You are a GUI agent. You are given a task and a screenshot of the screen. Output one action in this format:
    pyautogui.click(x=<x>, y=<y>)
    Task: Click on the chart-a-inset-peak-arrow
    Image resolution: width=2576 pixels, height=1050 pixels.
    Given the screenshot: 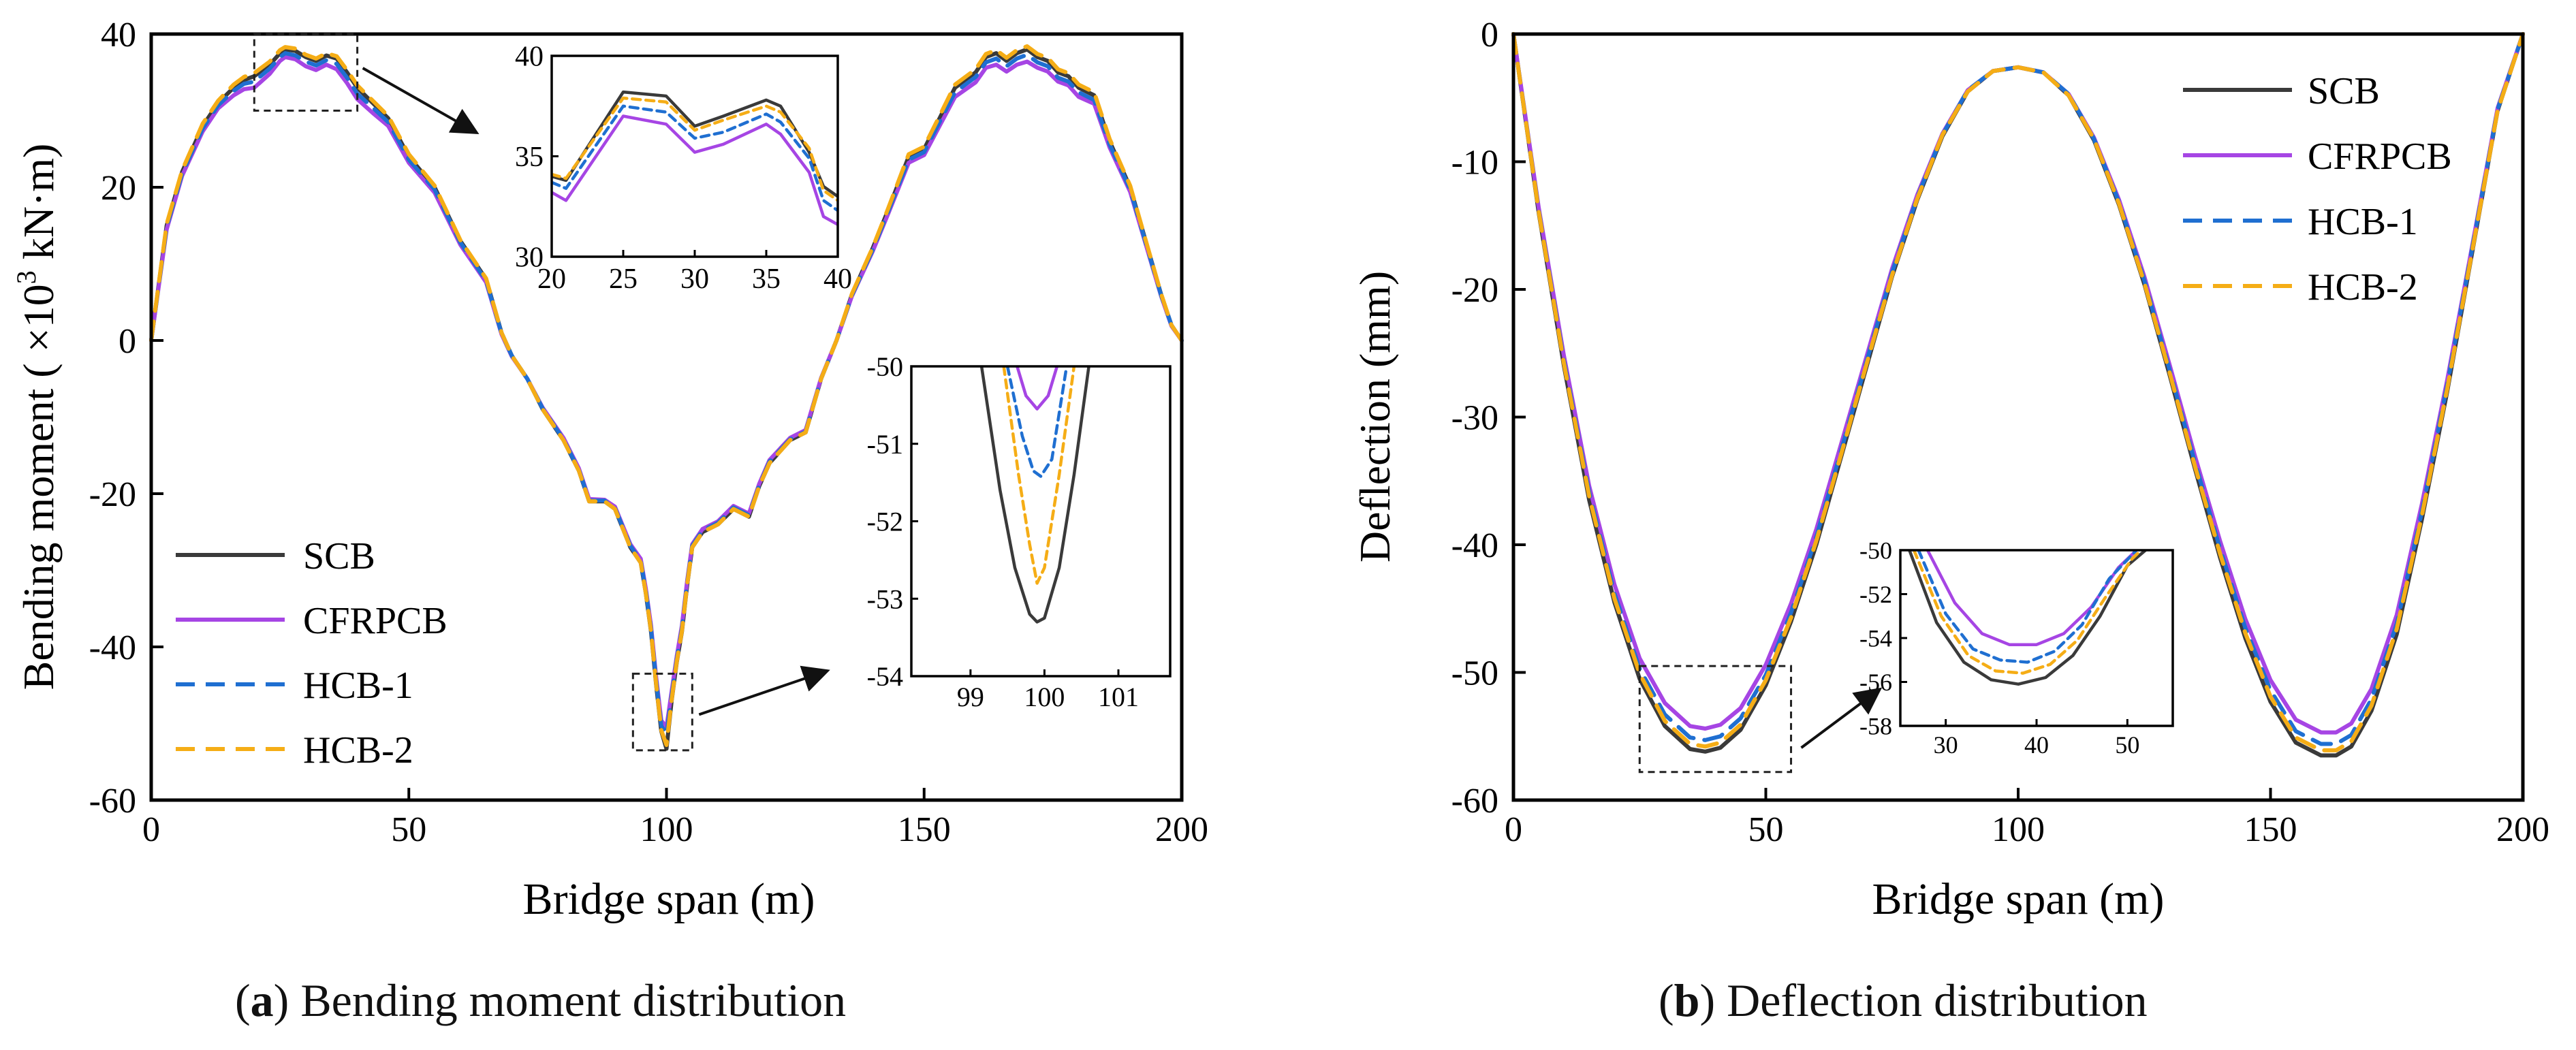 What is the action you would take?
    pyautogui.click(x=421, y=100)
    